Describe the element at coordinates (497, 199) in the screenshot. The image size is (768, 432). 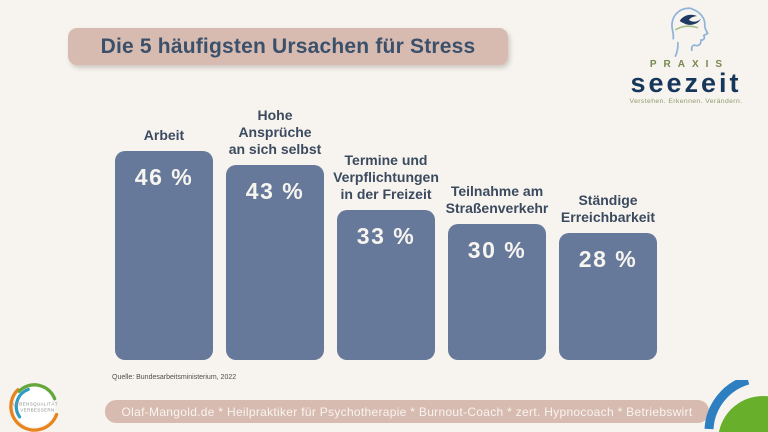
I see `bar-category-label: Teilnahme am Straßenverkehr` at that location.